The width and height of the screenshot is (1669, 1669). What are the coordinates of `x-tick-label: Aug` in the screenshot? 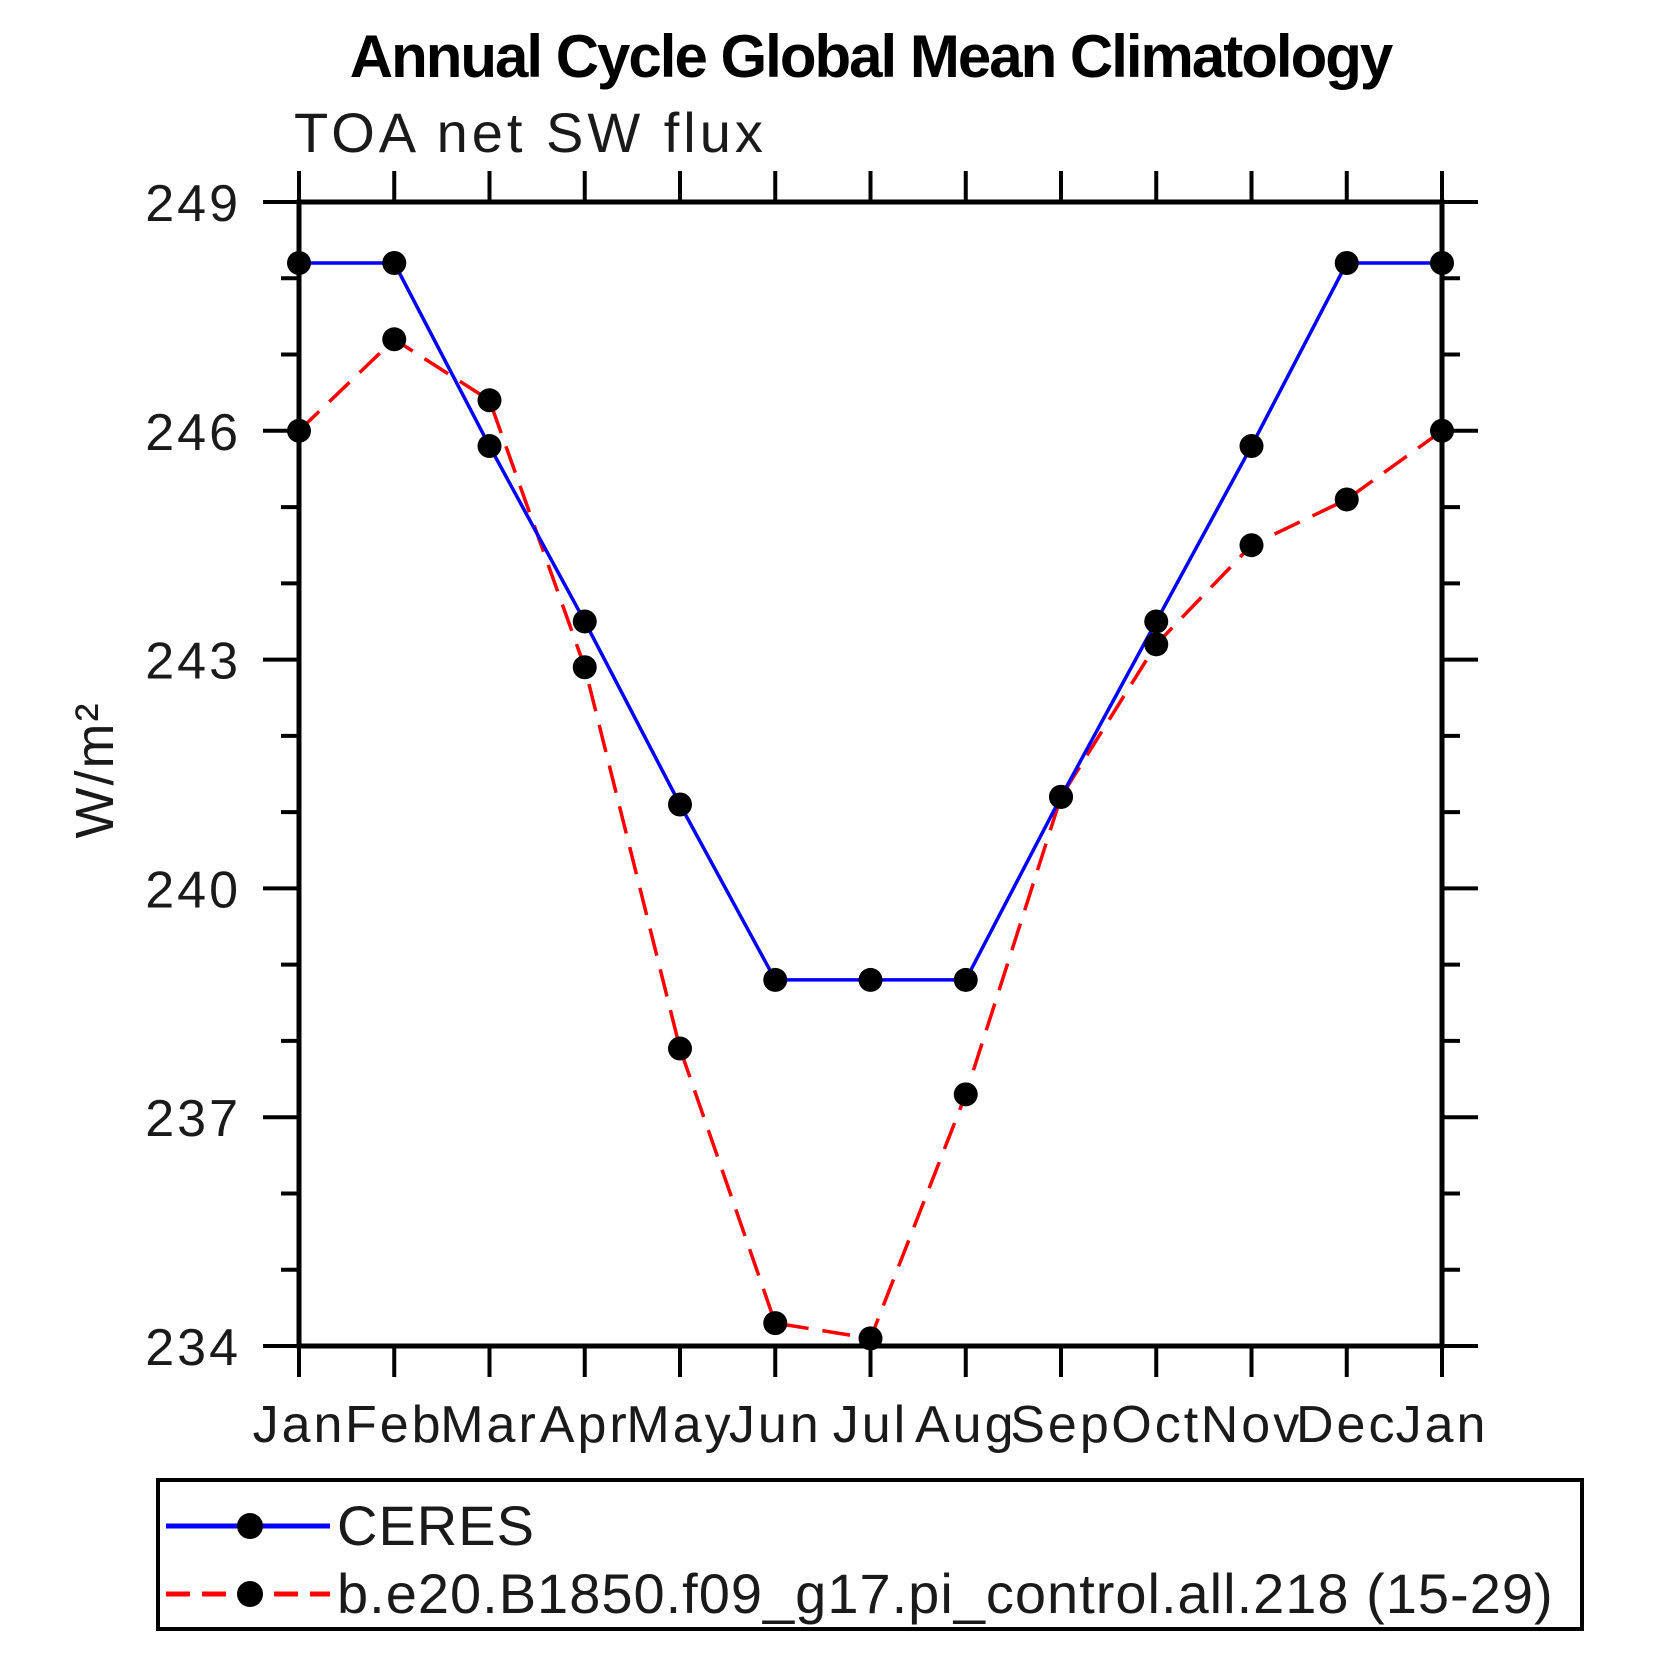 It's located at (966, 1425).